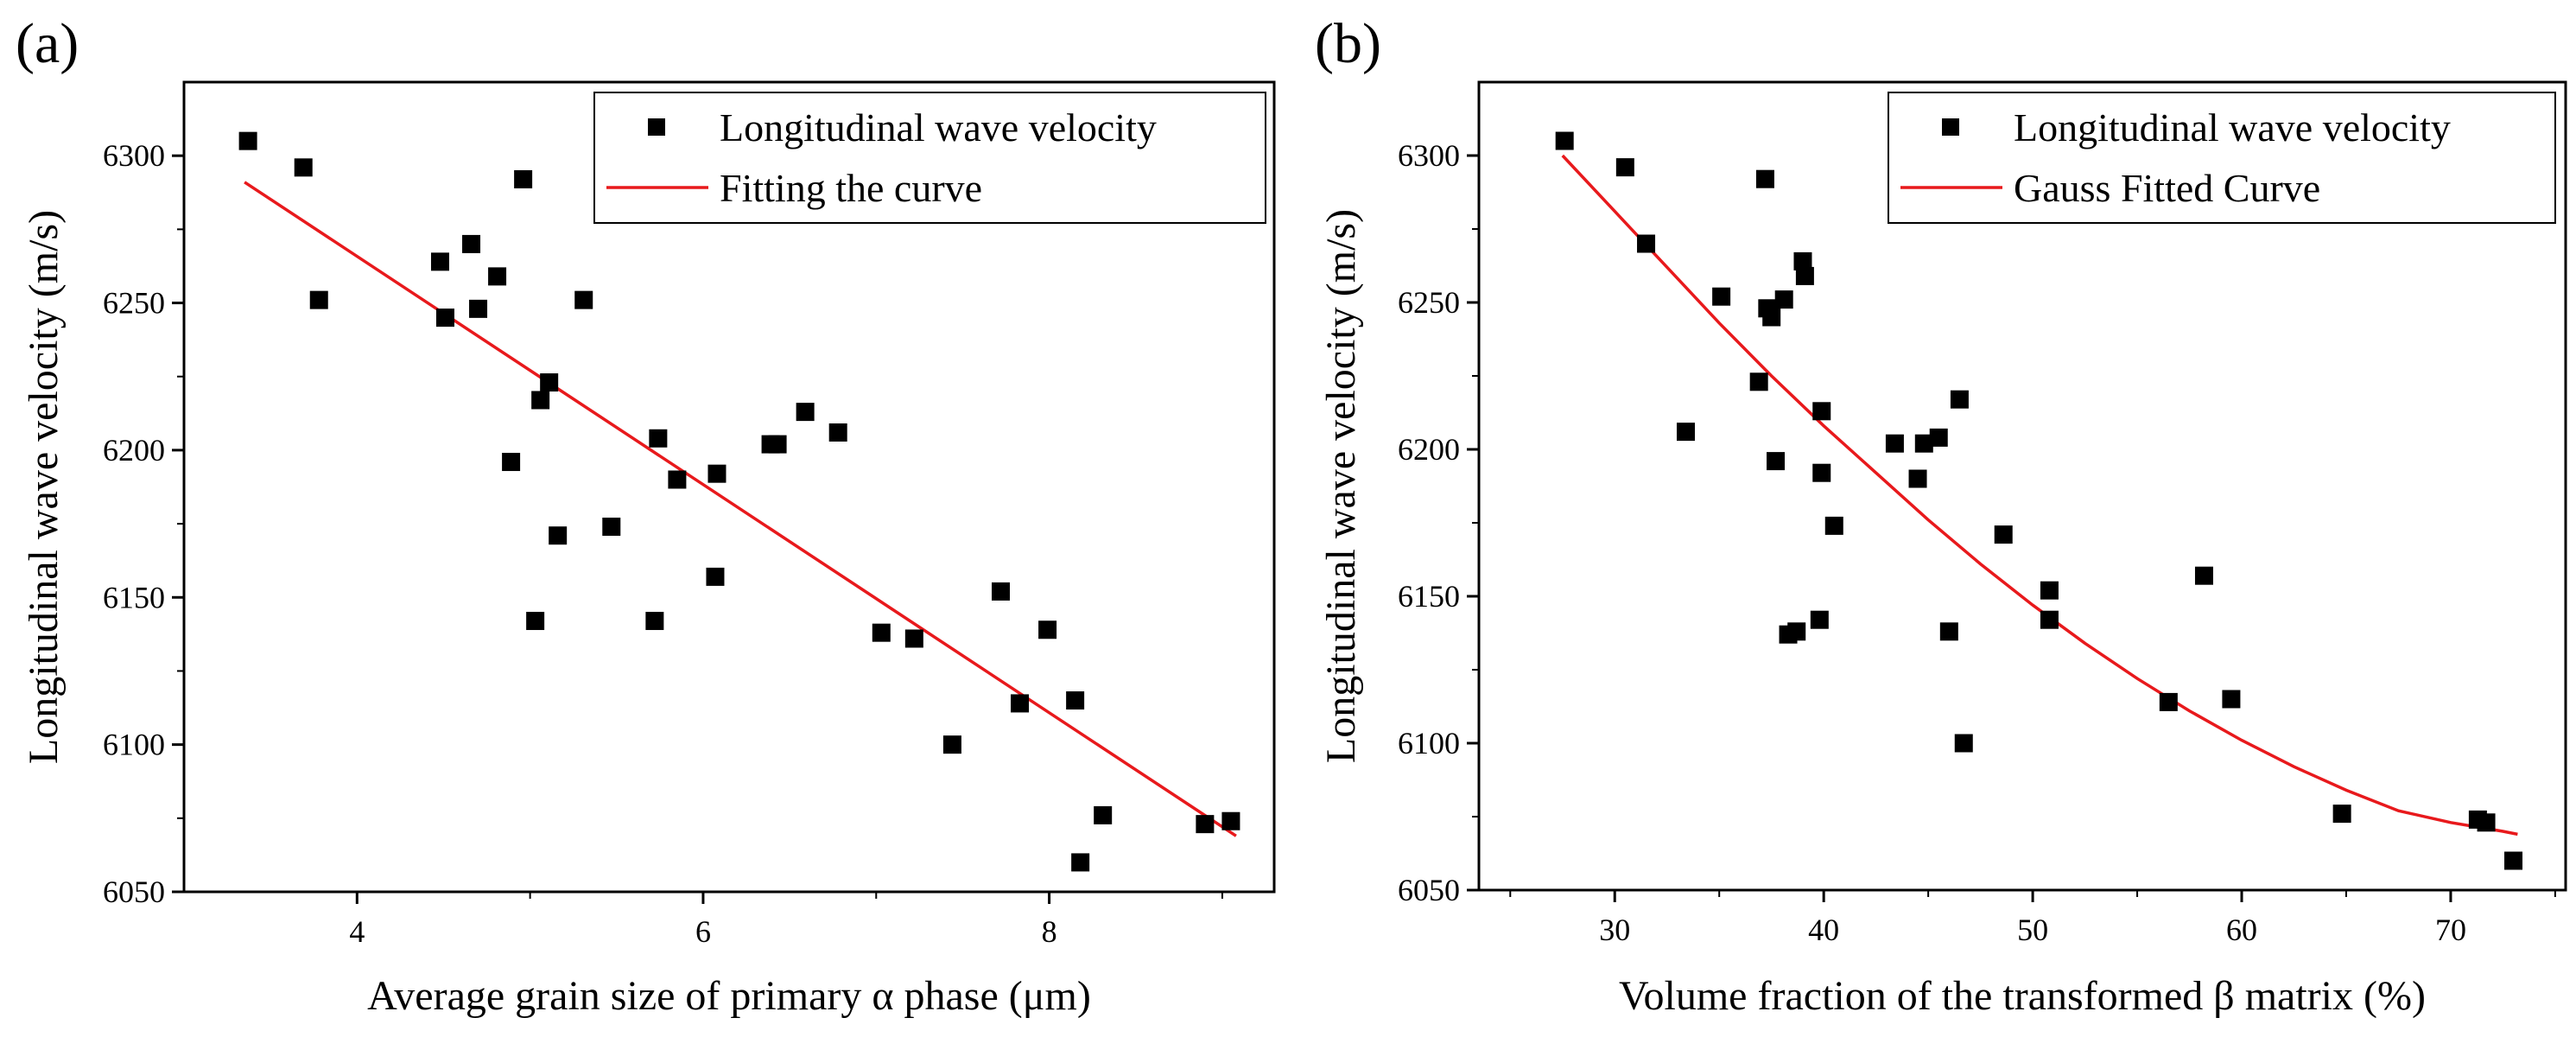  Describe the element at coordinates (357, 931) in the screenshot. I see `x-tick-label: 4` at that location.